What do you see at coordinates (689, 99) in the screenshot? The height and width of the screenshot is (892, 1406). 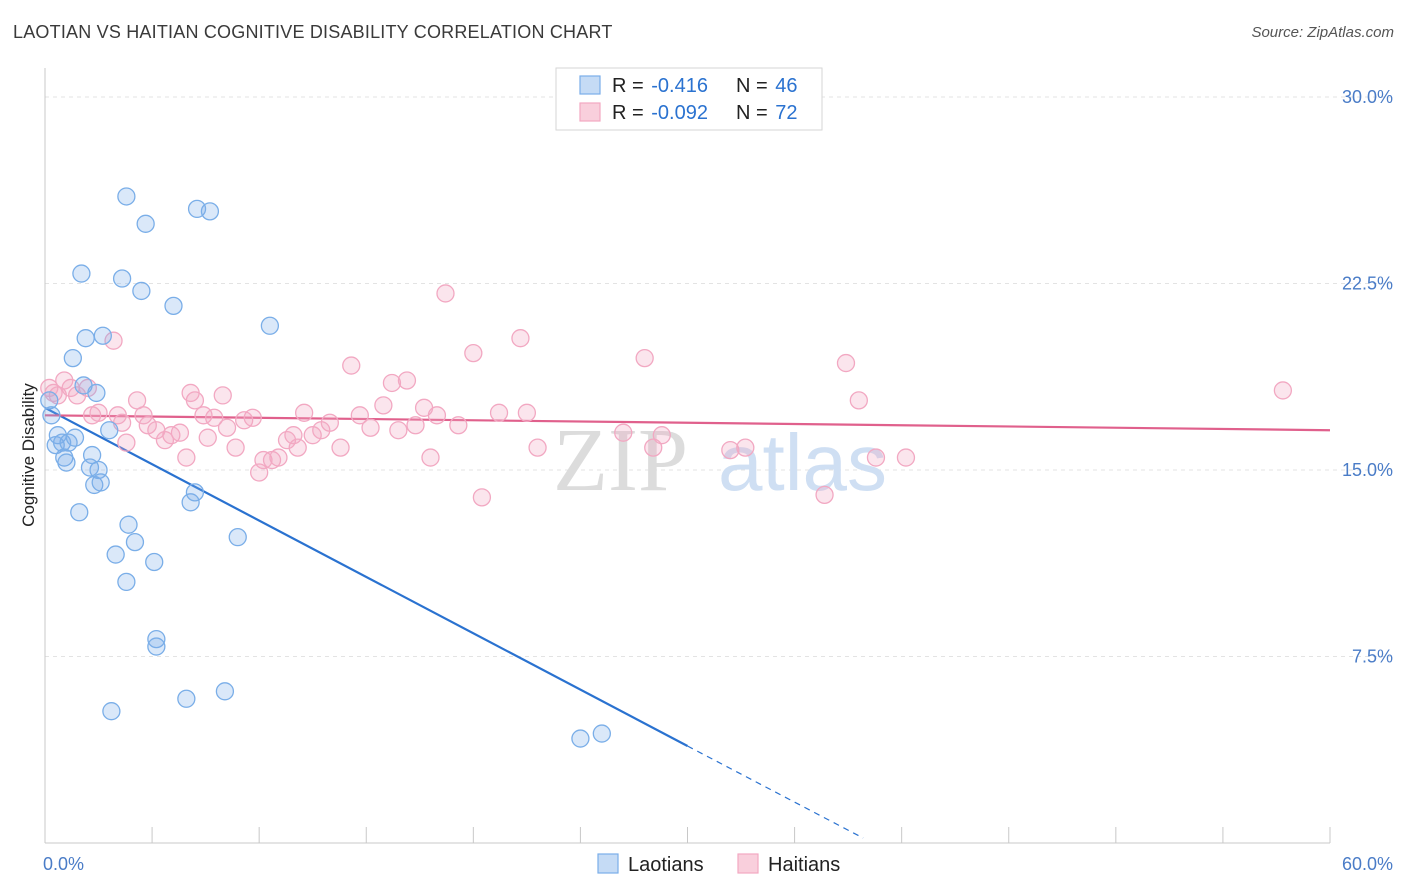 I see `stats-legend: R = -0.416 N = 46 R = -0.092 N = 72` at bounding box center [689, 99].